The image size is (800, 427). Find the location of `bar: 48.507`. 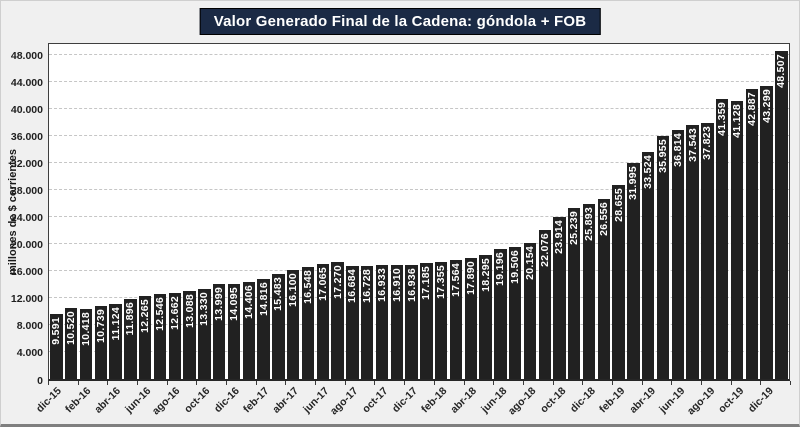

bar: 48.507 is located at coordinates (781, 215).